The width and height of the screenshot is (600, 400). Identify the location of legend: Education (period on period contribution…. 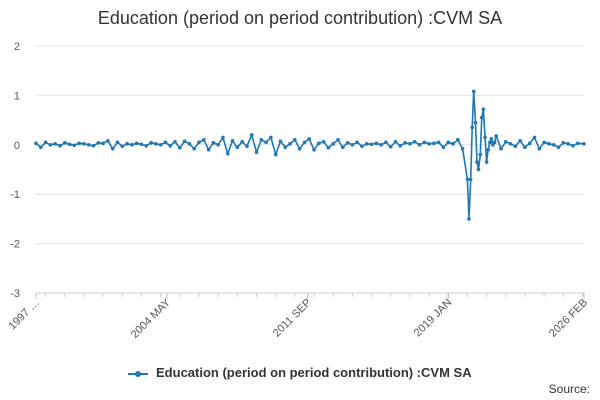
(300, 372).